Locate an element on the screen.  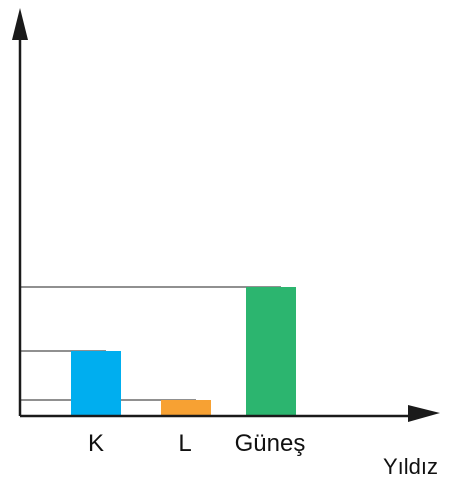
category-label: Güneş is located at coordinates (270, 443).